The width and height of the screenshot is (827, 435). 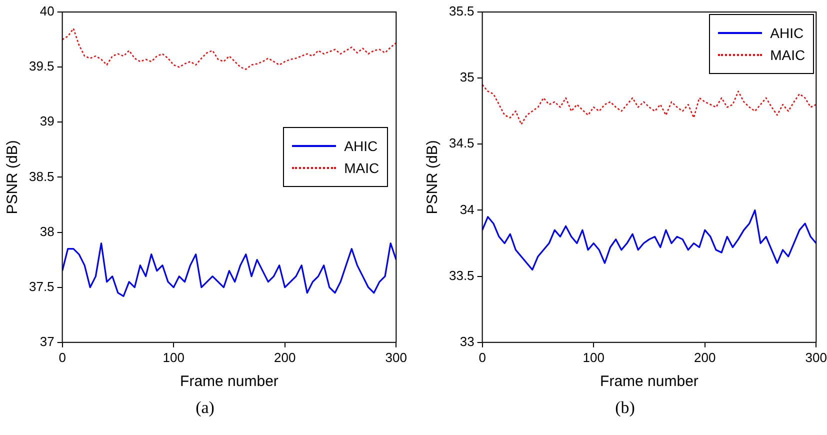 What do you see at coordinates (467, 209) in the screenshot?
I see `y-tick-label: 34` at bounding box center [467, 209].